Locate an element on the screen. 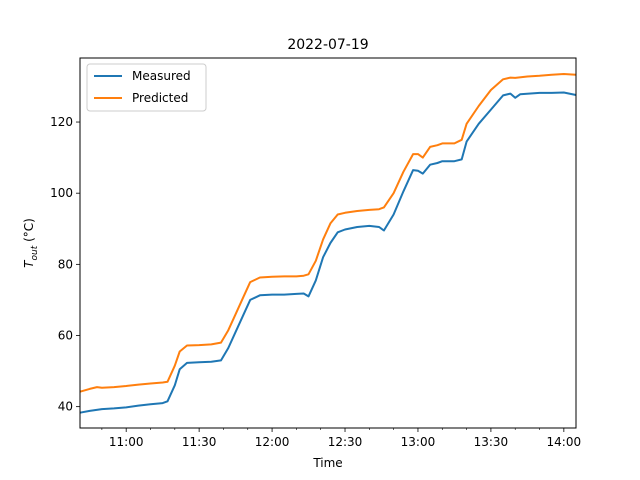 This screenshot has height=480, width=640. chart-title: 2022-07-19 is located at coordinates (327, 45).